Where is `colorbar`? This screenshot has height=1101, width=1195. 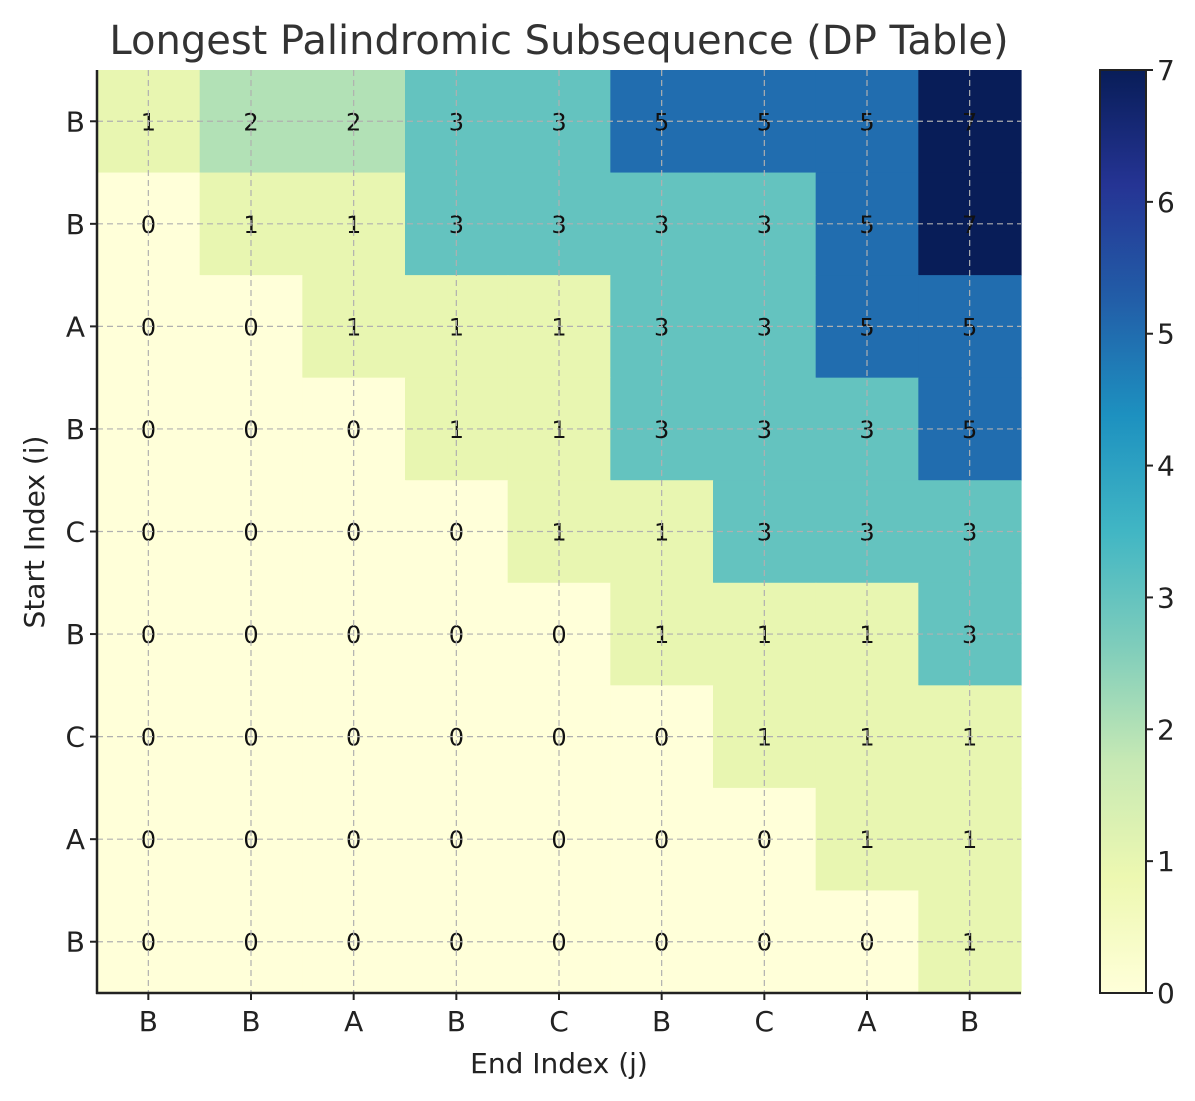
colorbar is located at coordinates (1123, 531).